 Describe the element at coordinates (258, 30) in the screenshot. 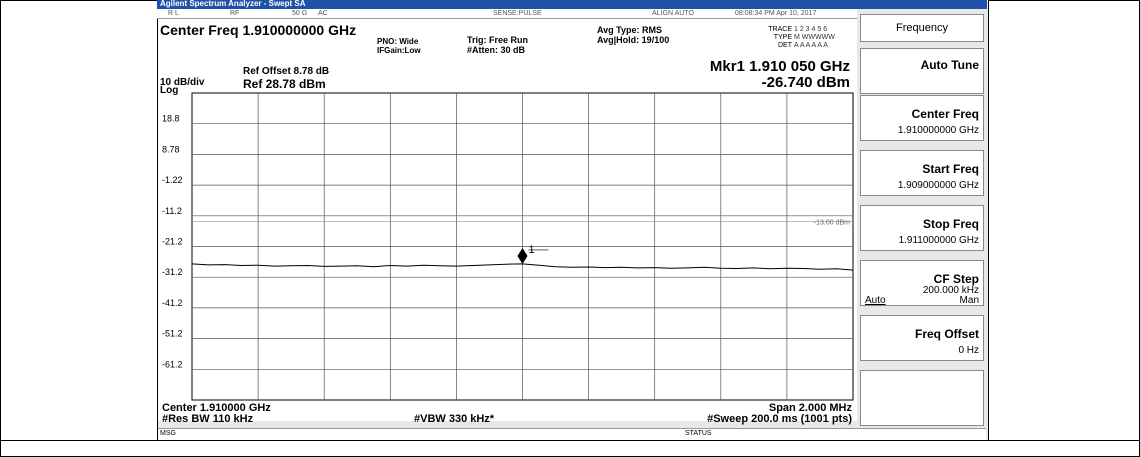

I see `center-freq-setting: Center Freq 1.910000000 GHz` at that location.